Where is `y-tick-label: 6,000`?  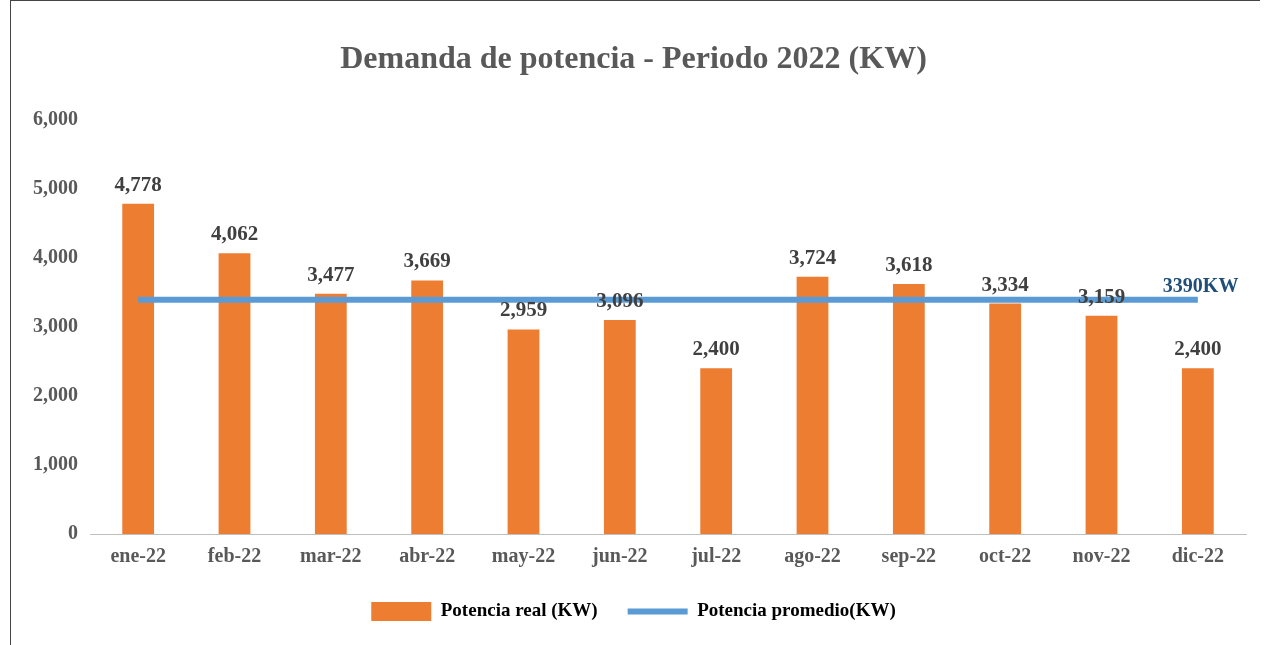
y-tick-label: 6,000 is located at coordinates (55, 117).